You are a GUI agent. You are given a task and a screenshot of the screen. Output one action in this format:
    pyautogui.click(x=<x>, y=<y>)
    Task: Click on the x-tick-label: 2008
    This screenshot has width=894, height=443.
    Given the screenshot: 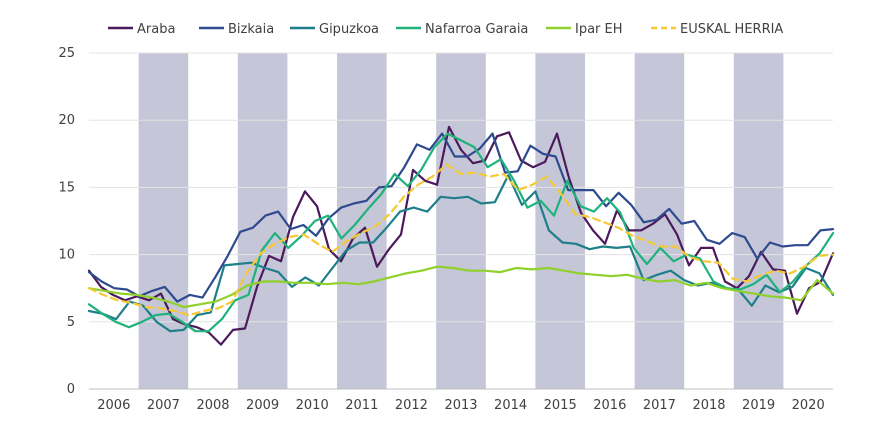 What is the action you would take?
    pyautogui.click(x=212, y=405)
    